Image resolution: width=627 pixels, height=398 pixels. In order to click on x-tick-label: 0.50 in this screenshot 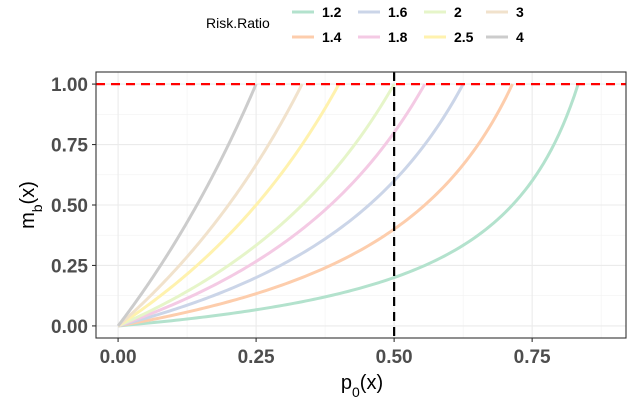, I will do `click(394, 357)`.